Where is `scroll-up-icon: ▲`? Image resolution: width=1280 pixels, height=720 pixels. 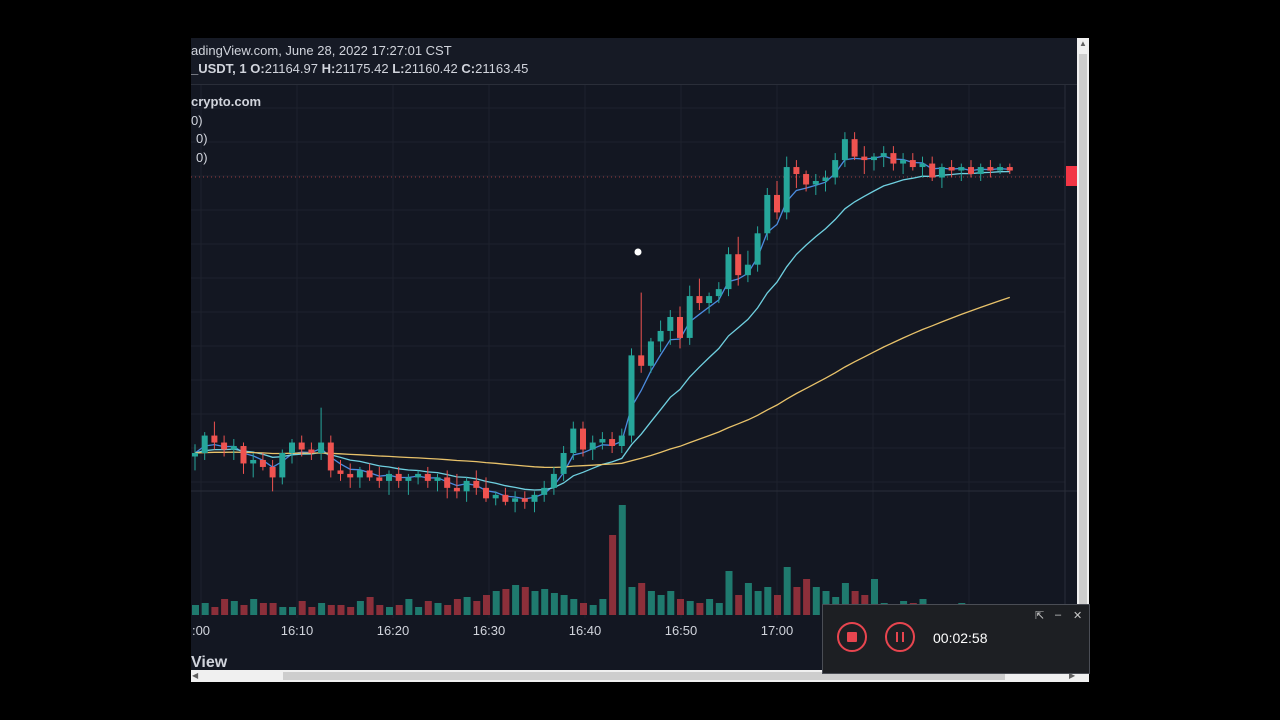
scroll-up-icon: ▲ is located at coordinates (1083, 43).